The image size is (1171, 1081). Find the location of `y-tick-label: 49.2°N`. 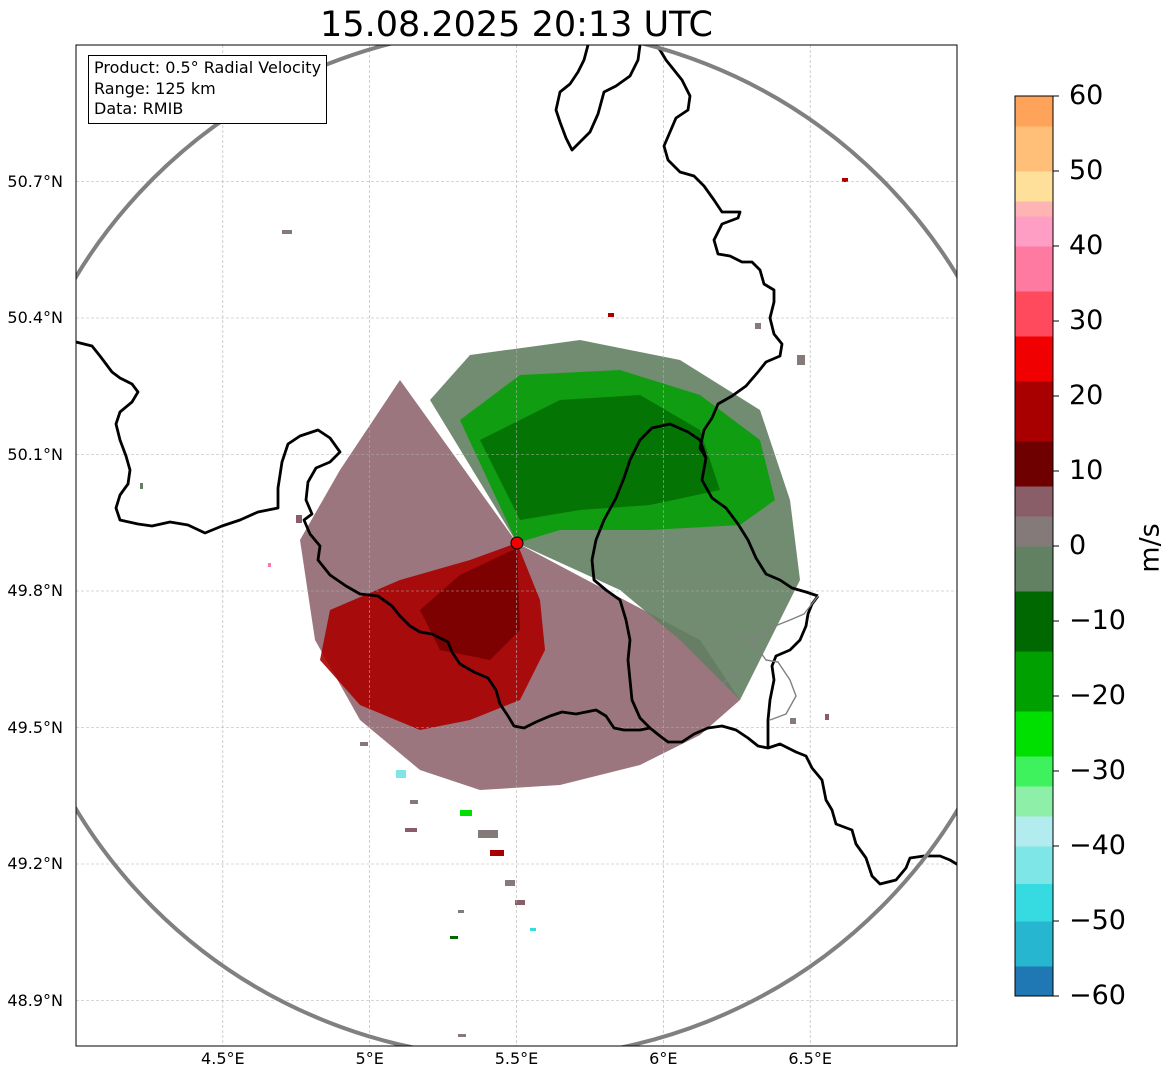

y-tick-label: 49.2°N is located at coordinates (35, 863).